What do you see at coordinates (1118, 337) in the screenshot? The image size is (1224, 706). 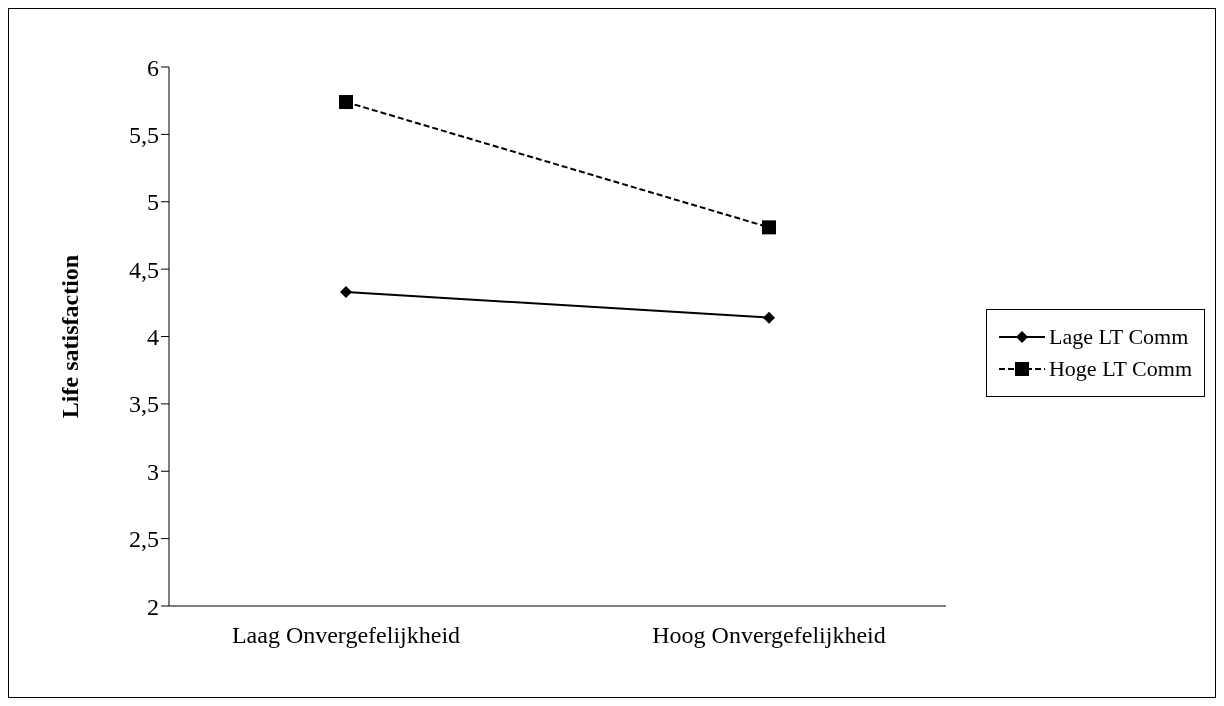 I see `legend-label: Lage LT Comm` at bounding box center [1118, 337].